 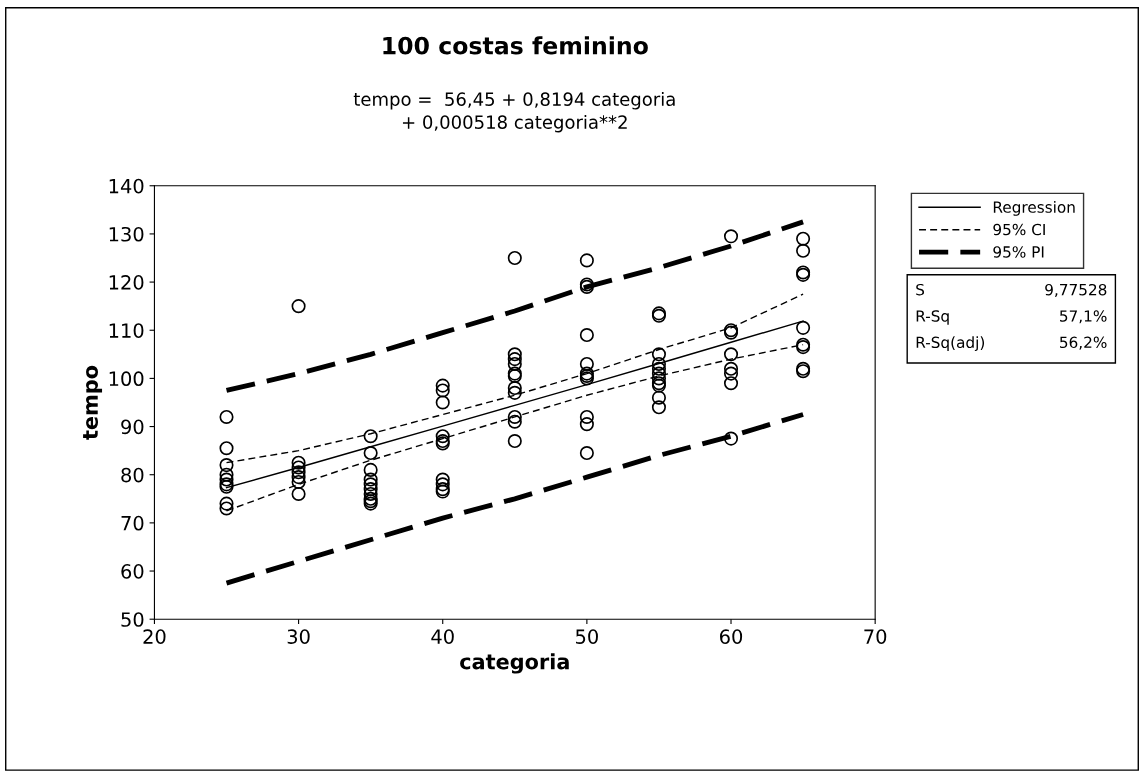 I want to click on text: 57,1%, so click(x=1083, y=317).